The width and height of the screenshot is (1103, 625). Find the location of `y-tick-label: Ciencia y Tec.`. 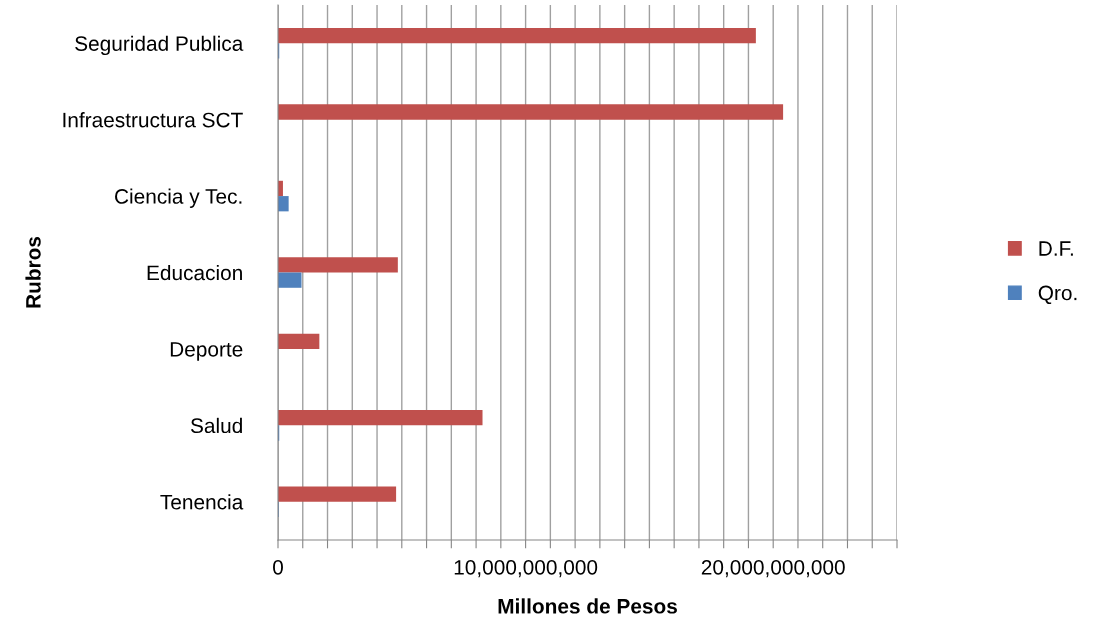

y-tick-label: Ciencia y Tec. is located at coordinates (178, 198).